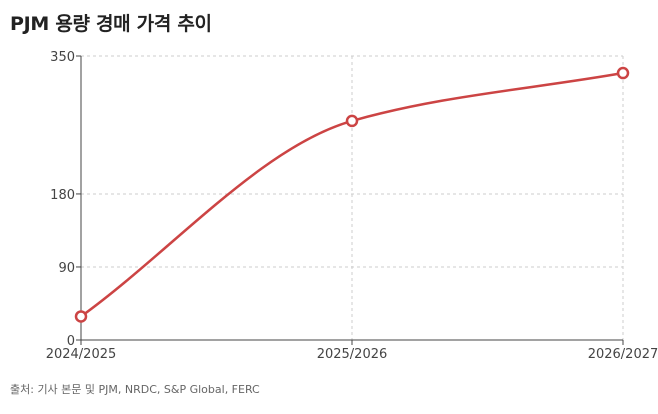  What do you see at coordinates (111, 24) in the screenshot?
I see `chart-title: PJM 용량 경매 가격 추이` at bounding box center [111, 24].